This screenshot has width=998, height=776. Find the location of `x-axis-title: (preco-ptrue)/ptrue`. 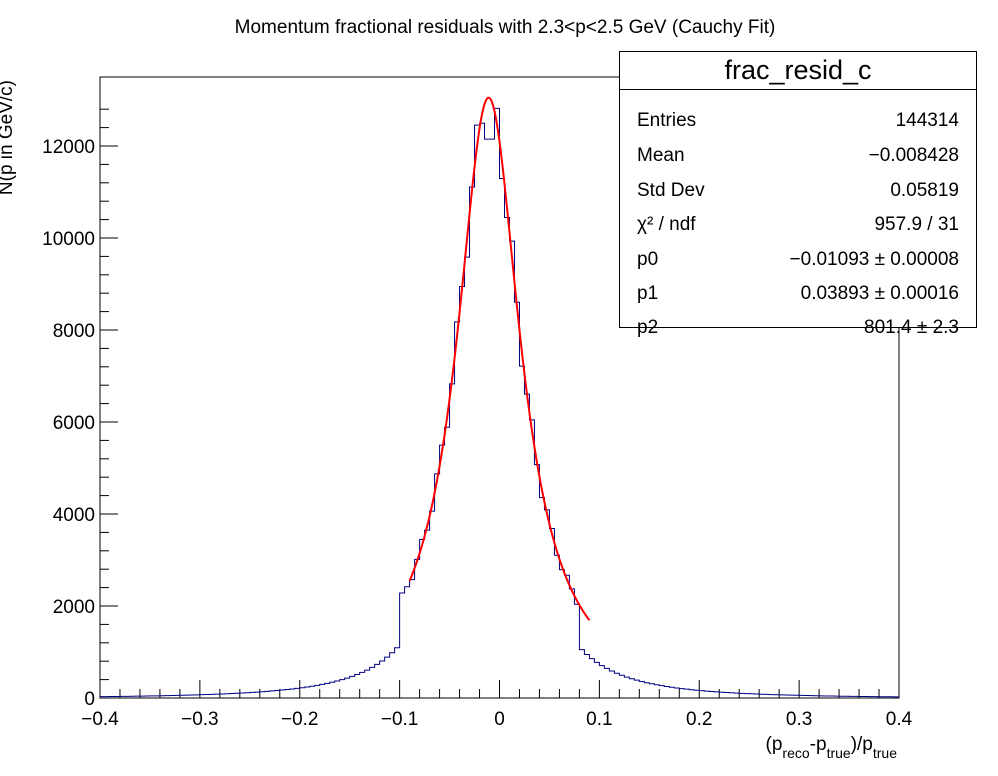

x-axis-title: (preco-ptrue)/ptrue is located at coordinates (832, 747).